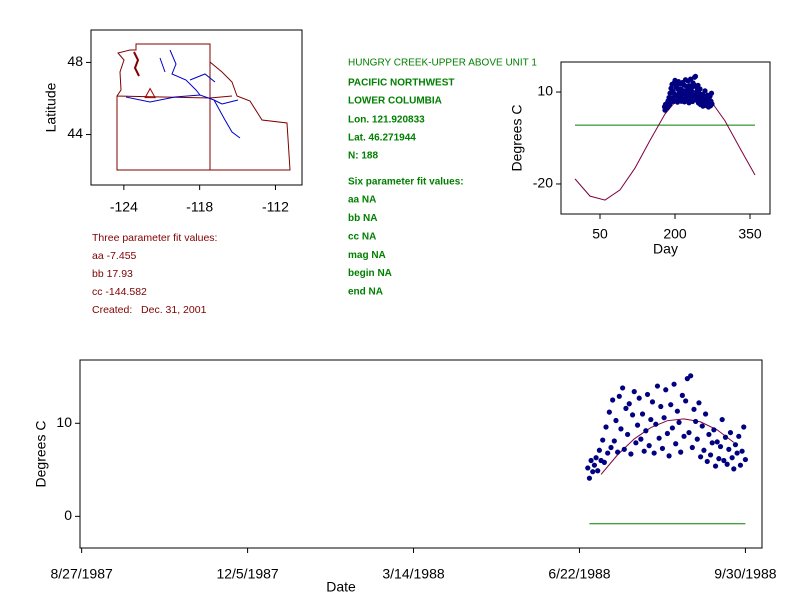 The image size is (792, 611). What do you see at coordinates (442, 63) in the screenshot?
I see `site-name: HUNGRY CREEK-UPPER ABOVE UNIT 1` at bounding box center [442, 63].